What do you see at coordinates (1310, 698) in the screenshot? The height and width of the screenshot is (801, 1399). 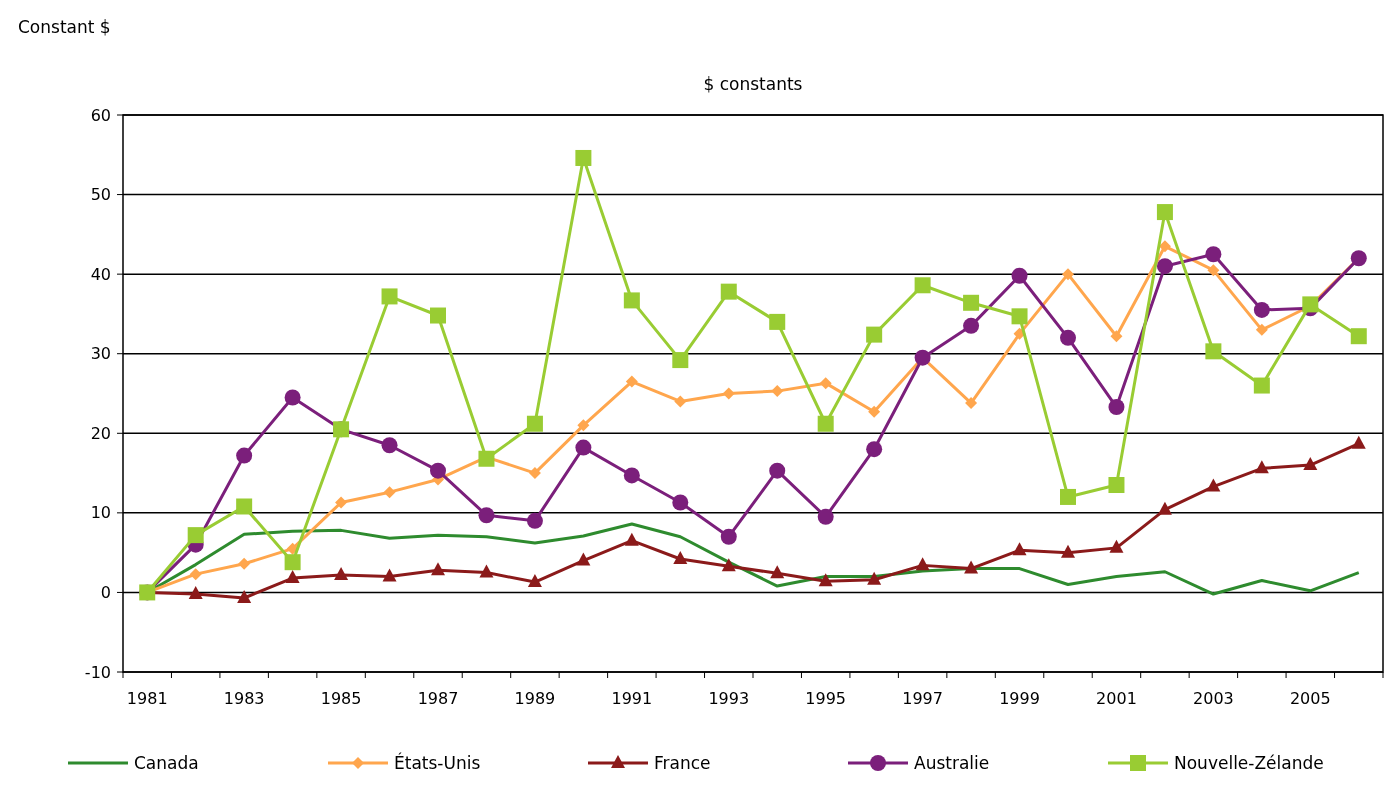 I see `x-tick-label: 2005` at bounding box center [1310, 698].